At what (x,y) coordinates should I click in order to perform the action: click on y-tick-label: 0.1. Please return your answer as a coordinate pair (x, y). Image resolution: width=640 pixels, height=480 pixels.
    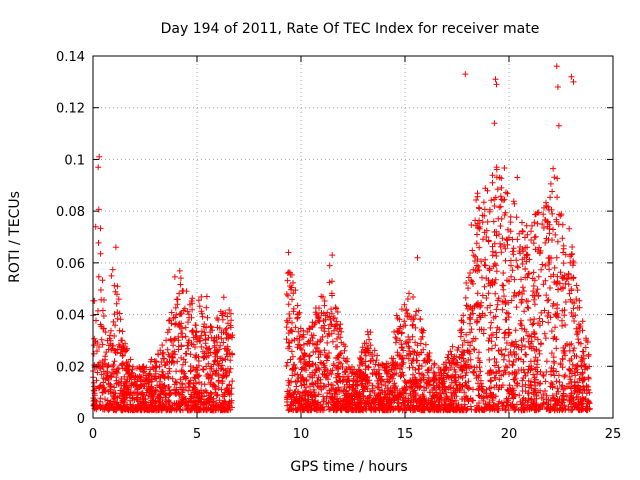
    Looking at the image, I should click on (74, 160).